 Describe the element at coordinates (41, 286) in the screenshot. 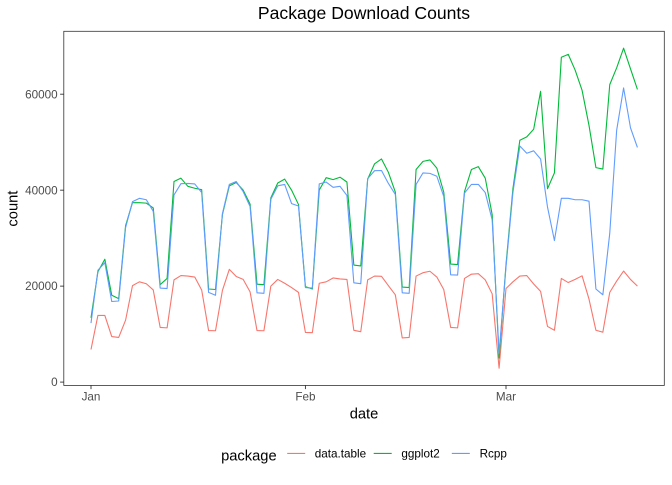

I see `svg-text: 20000` at that location.